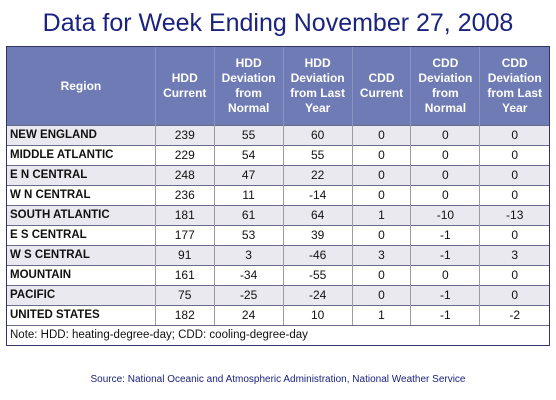 This screenshot has height=400, width=556. What do you see at coordinates (185, 255) in the screenshot?
I see `value-cell: 91` at bounding box center [185, 255].